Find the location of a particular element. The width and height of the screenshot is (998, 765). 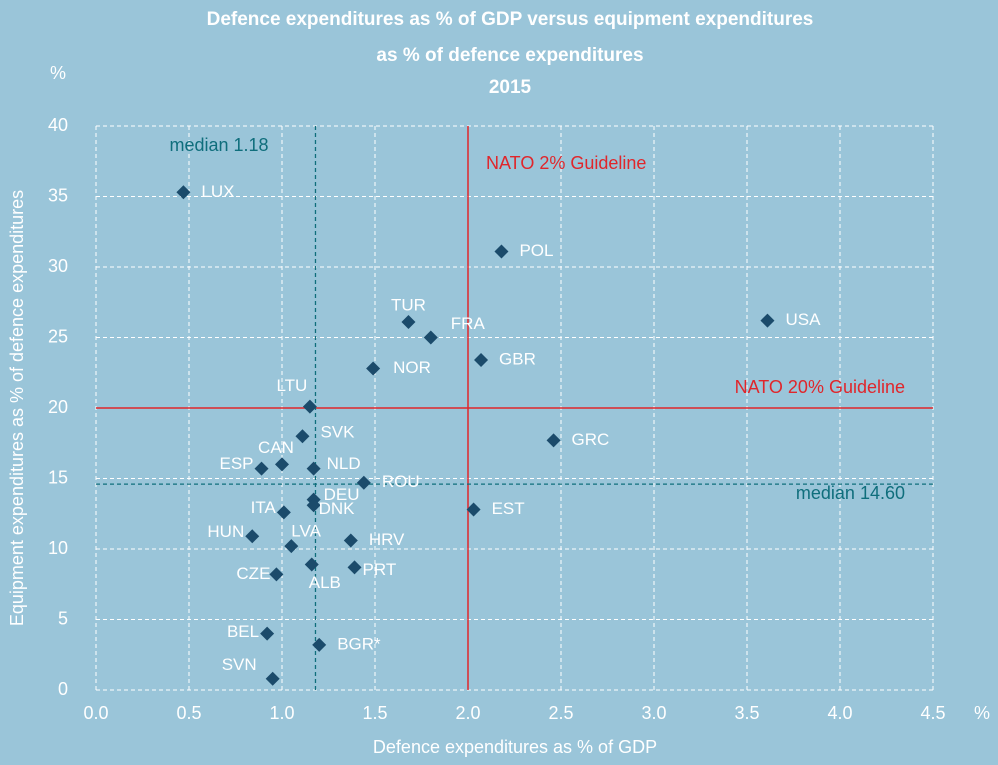

point-label: LVA is located at coordinates (306, 531).